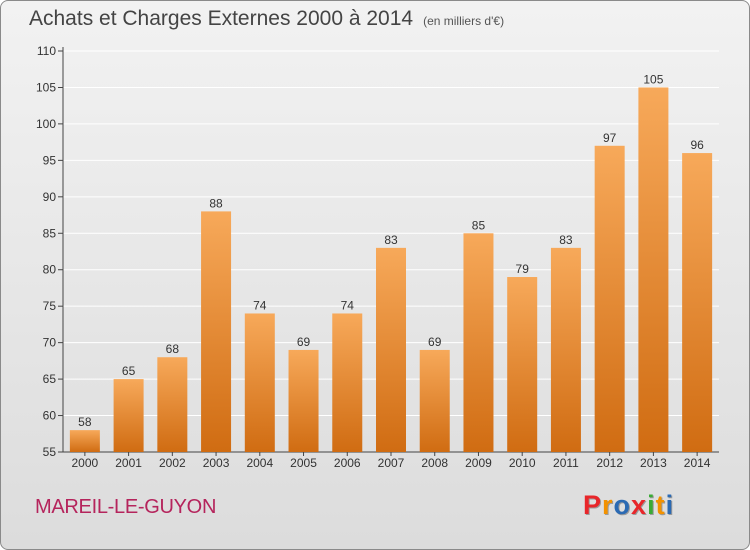 Image resolution: width=750 pixels, height=550 pixels. Describe the element at coordinates (129, 371) in the screenshot. I see `data-label: 65` at that location.